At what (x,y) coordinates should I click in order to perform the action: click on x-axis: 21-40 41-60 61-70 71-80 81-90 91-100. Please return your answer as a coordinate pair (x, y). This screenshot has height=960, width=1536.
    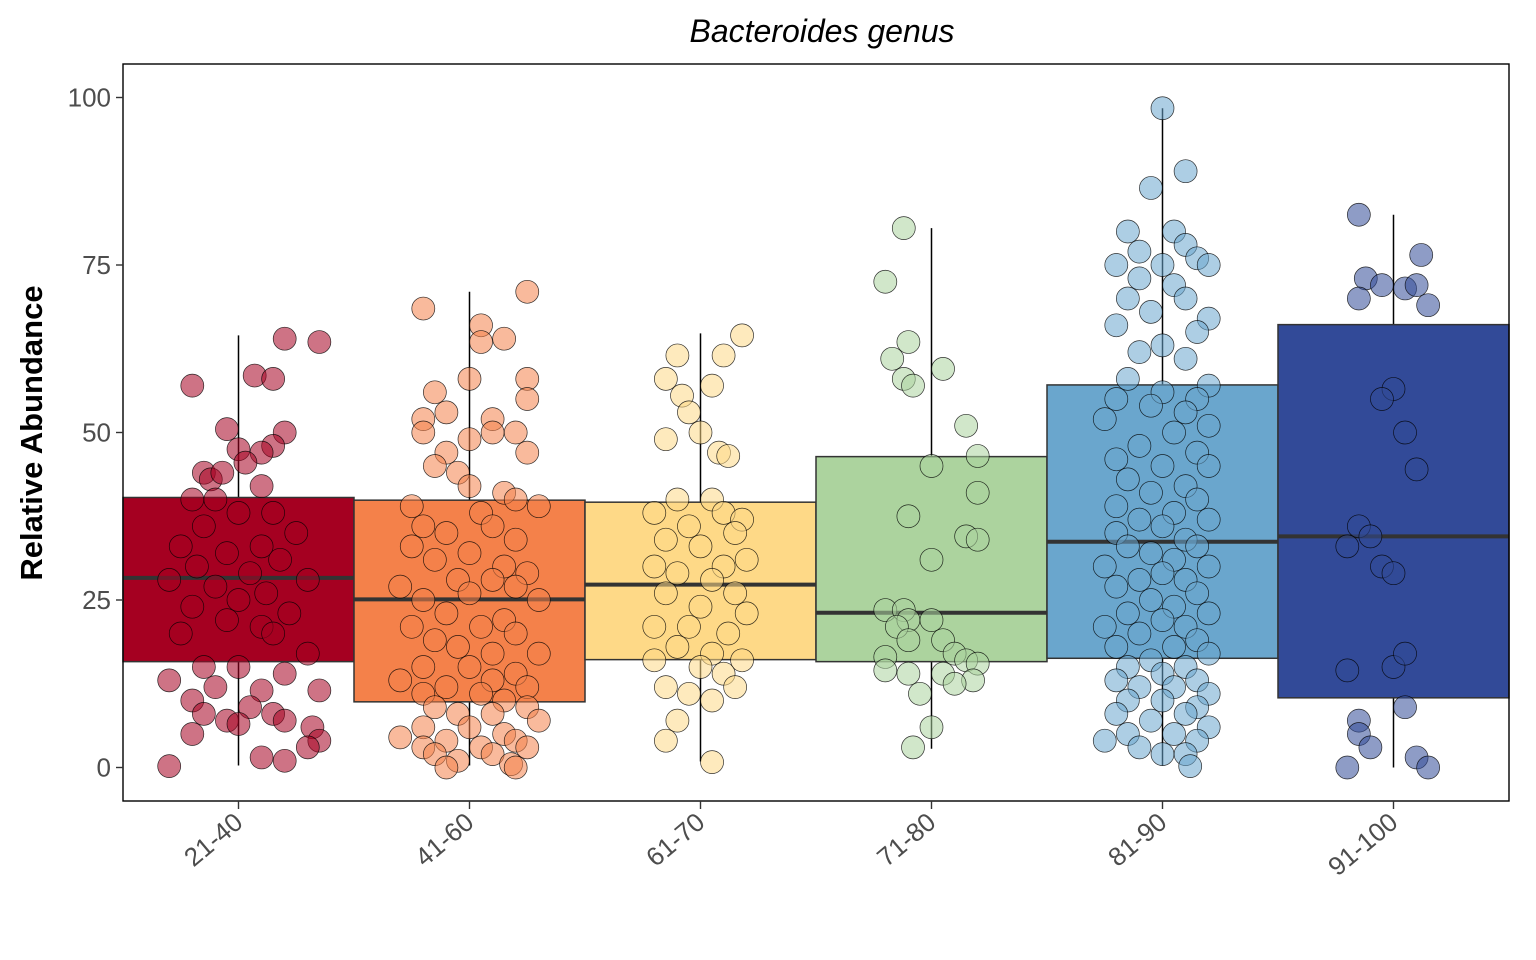
    Looking at the image, I should click on (790, 841).